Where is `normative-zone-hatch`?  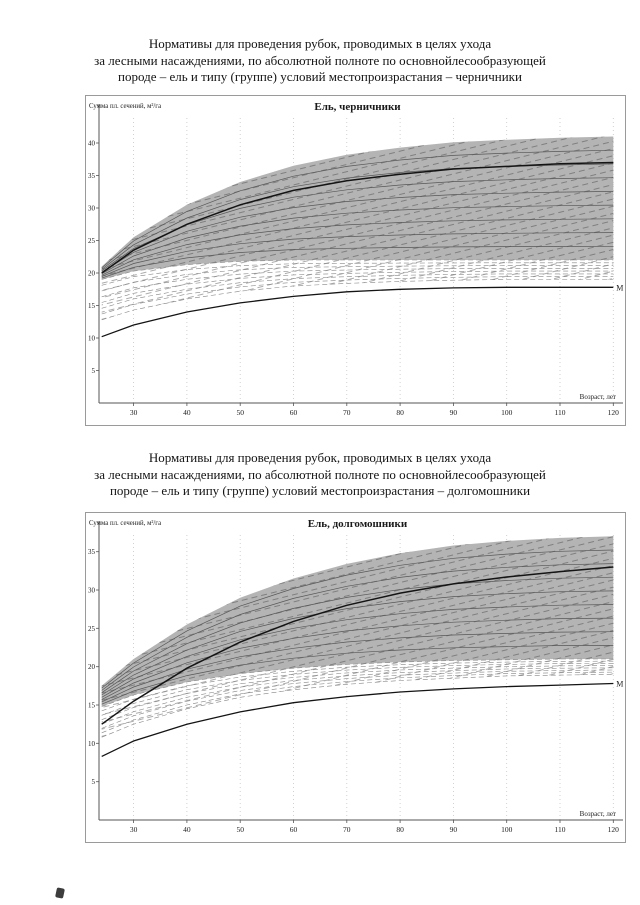
normative-zone-hatch is located at coordinates (357, 208).